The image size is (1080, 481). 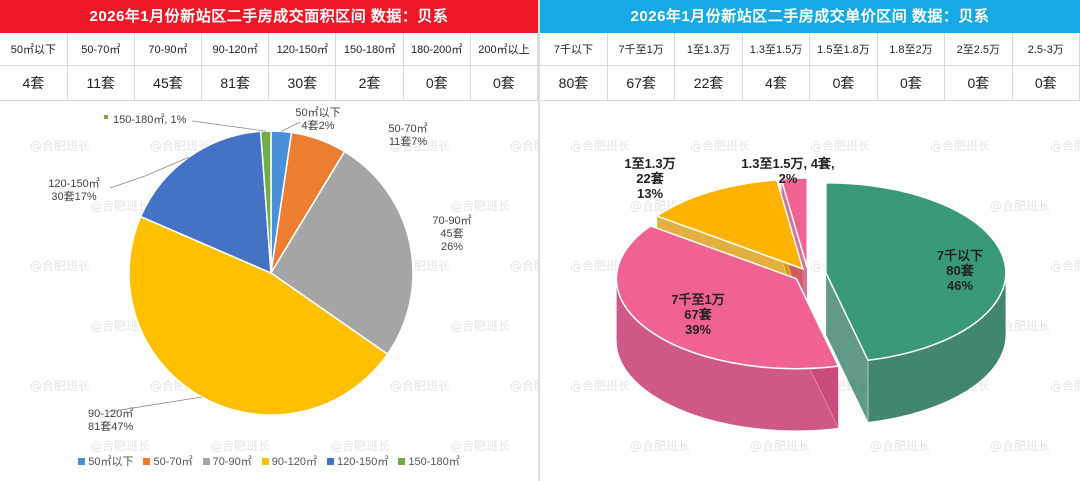 I want to click on legend-item: 70-90㎡, so click(x=227, y=461).